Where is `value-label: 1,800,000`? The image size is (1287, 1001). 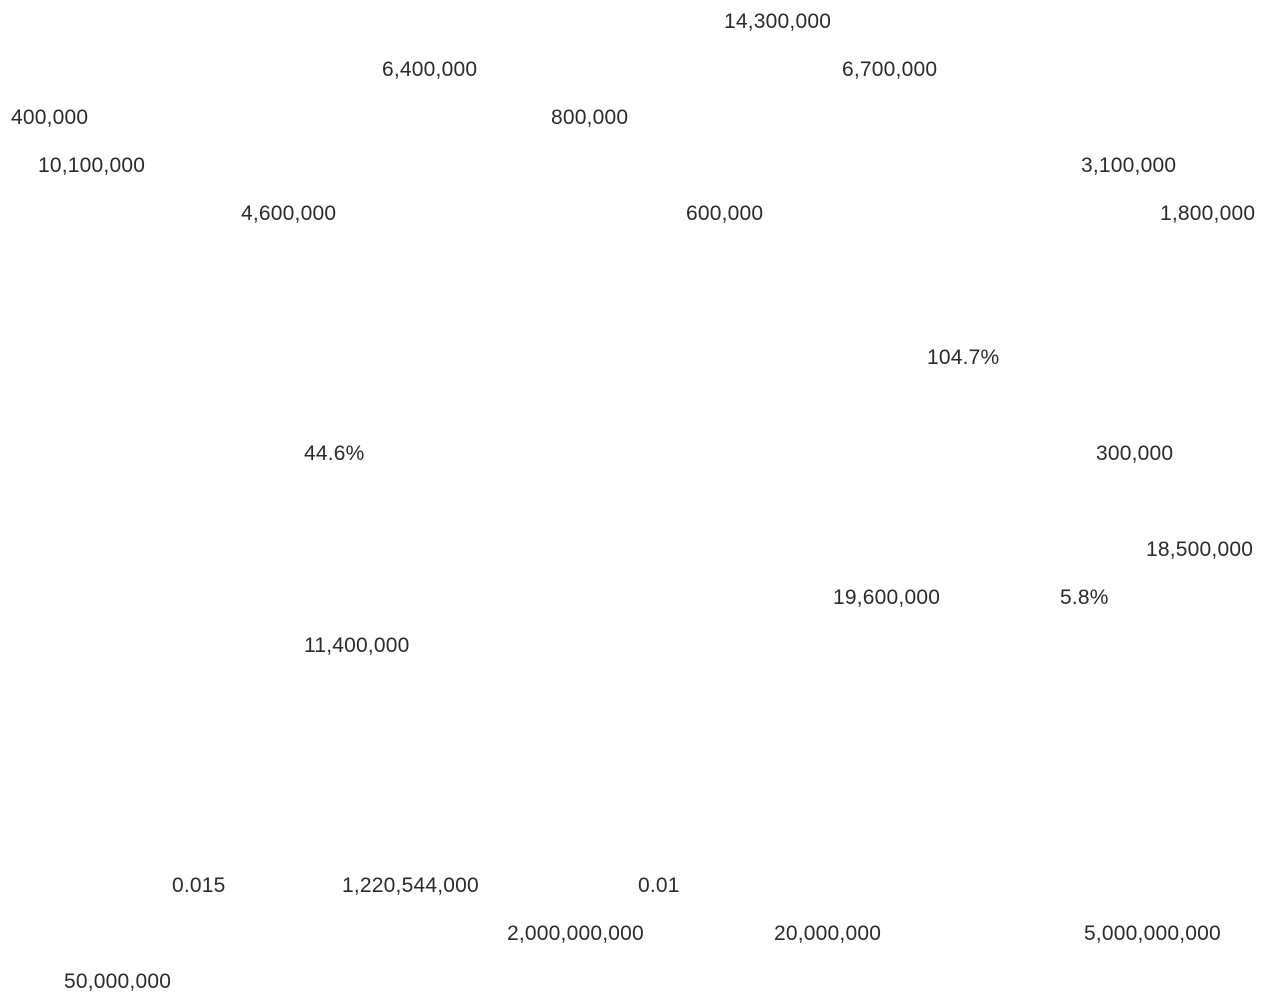
value-label: 1,800,000 is located at coordinates (1208, 213).